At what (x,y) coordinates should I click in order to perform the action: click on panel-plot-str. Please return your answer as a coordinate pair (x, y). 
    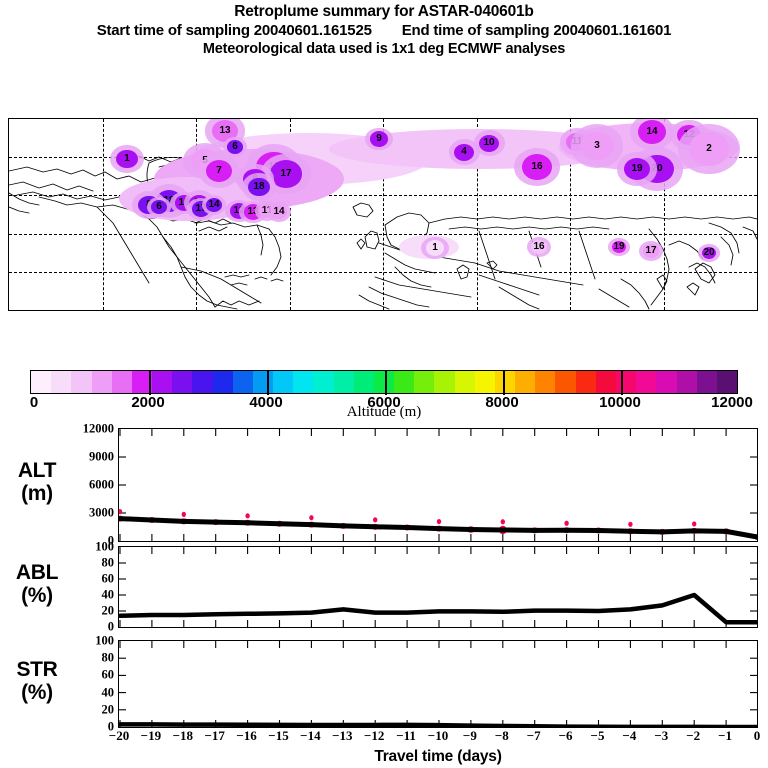
    Looking at the image, I should click on (438, 684).